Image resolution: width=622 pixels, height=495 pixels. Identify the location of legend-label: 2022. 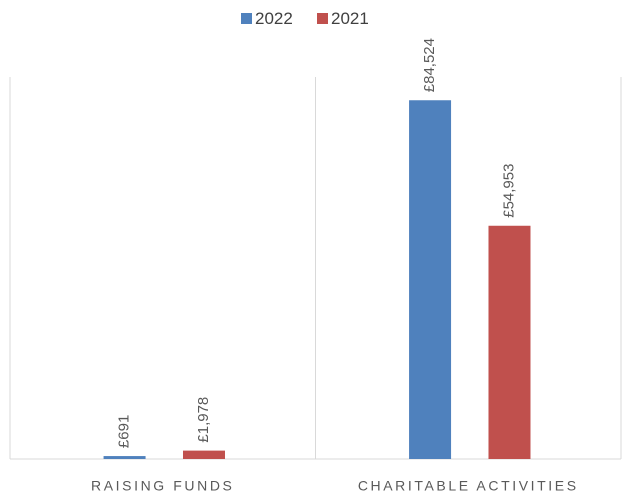
(274, 18).